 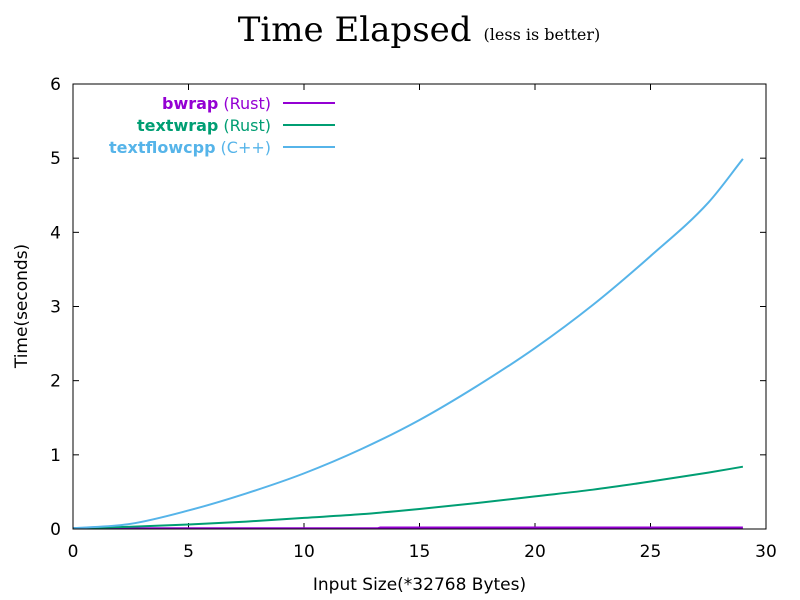 What do you see at coordinates (73, 552) in the screenshot?
I see `x-tick-label: 0` at bounding box center [73, 552].